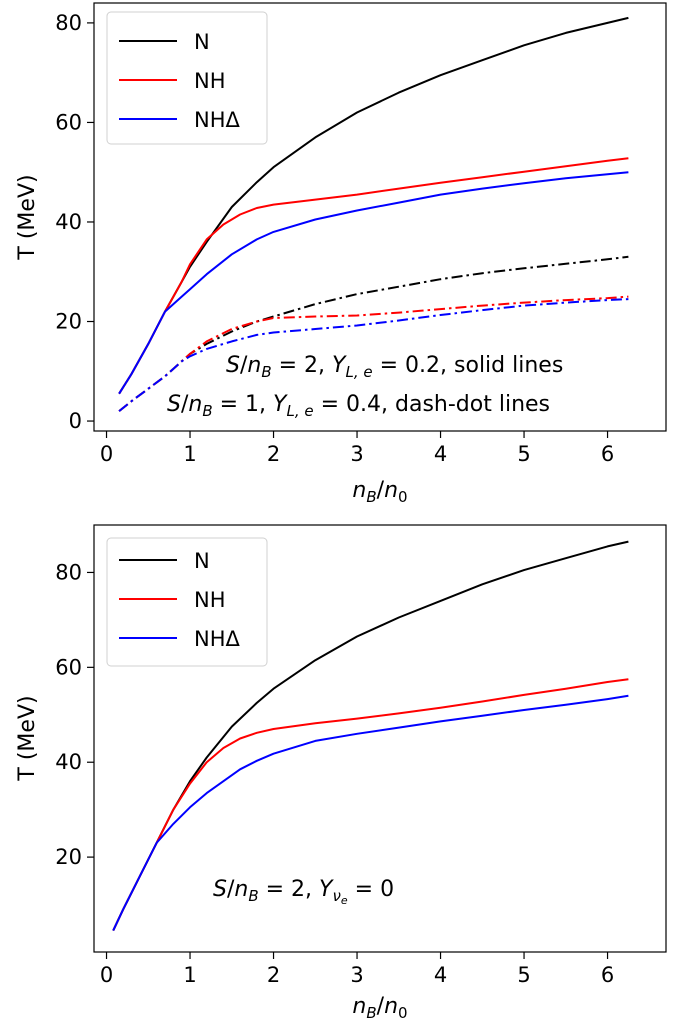 The image size is (686, 1023). What do you see at coordinates (217, 639) in the screenshot?
I see `bottom-legend-label-nhd: NHΔ` at bounding box center [217, 639].